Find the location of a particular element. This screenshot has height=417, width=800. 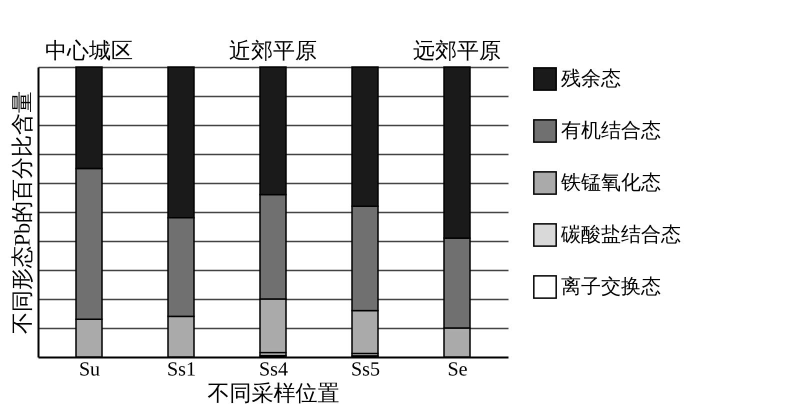

y-axis-title: 不同形态Pb的百分比含量 is located at coordinates (22, 212).